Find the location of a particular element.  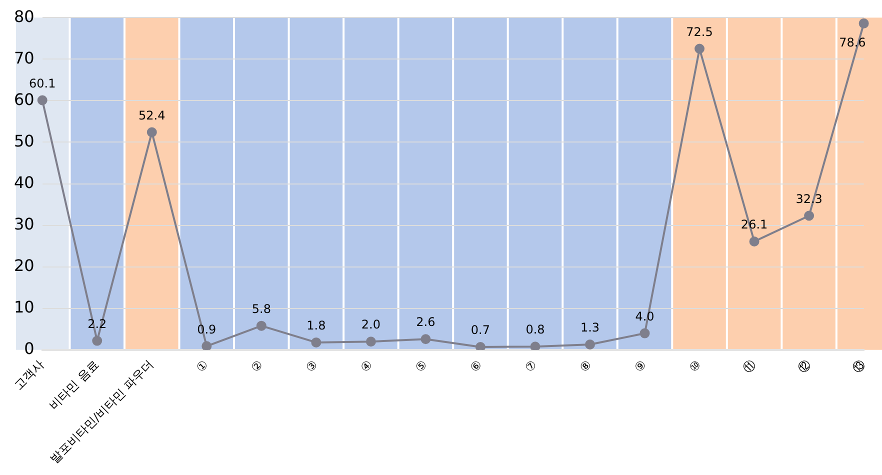

data-label: 26.1 is located at coordinates (754, 225).